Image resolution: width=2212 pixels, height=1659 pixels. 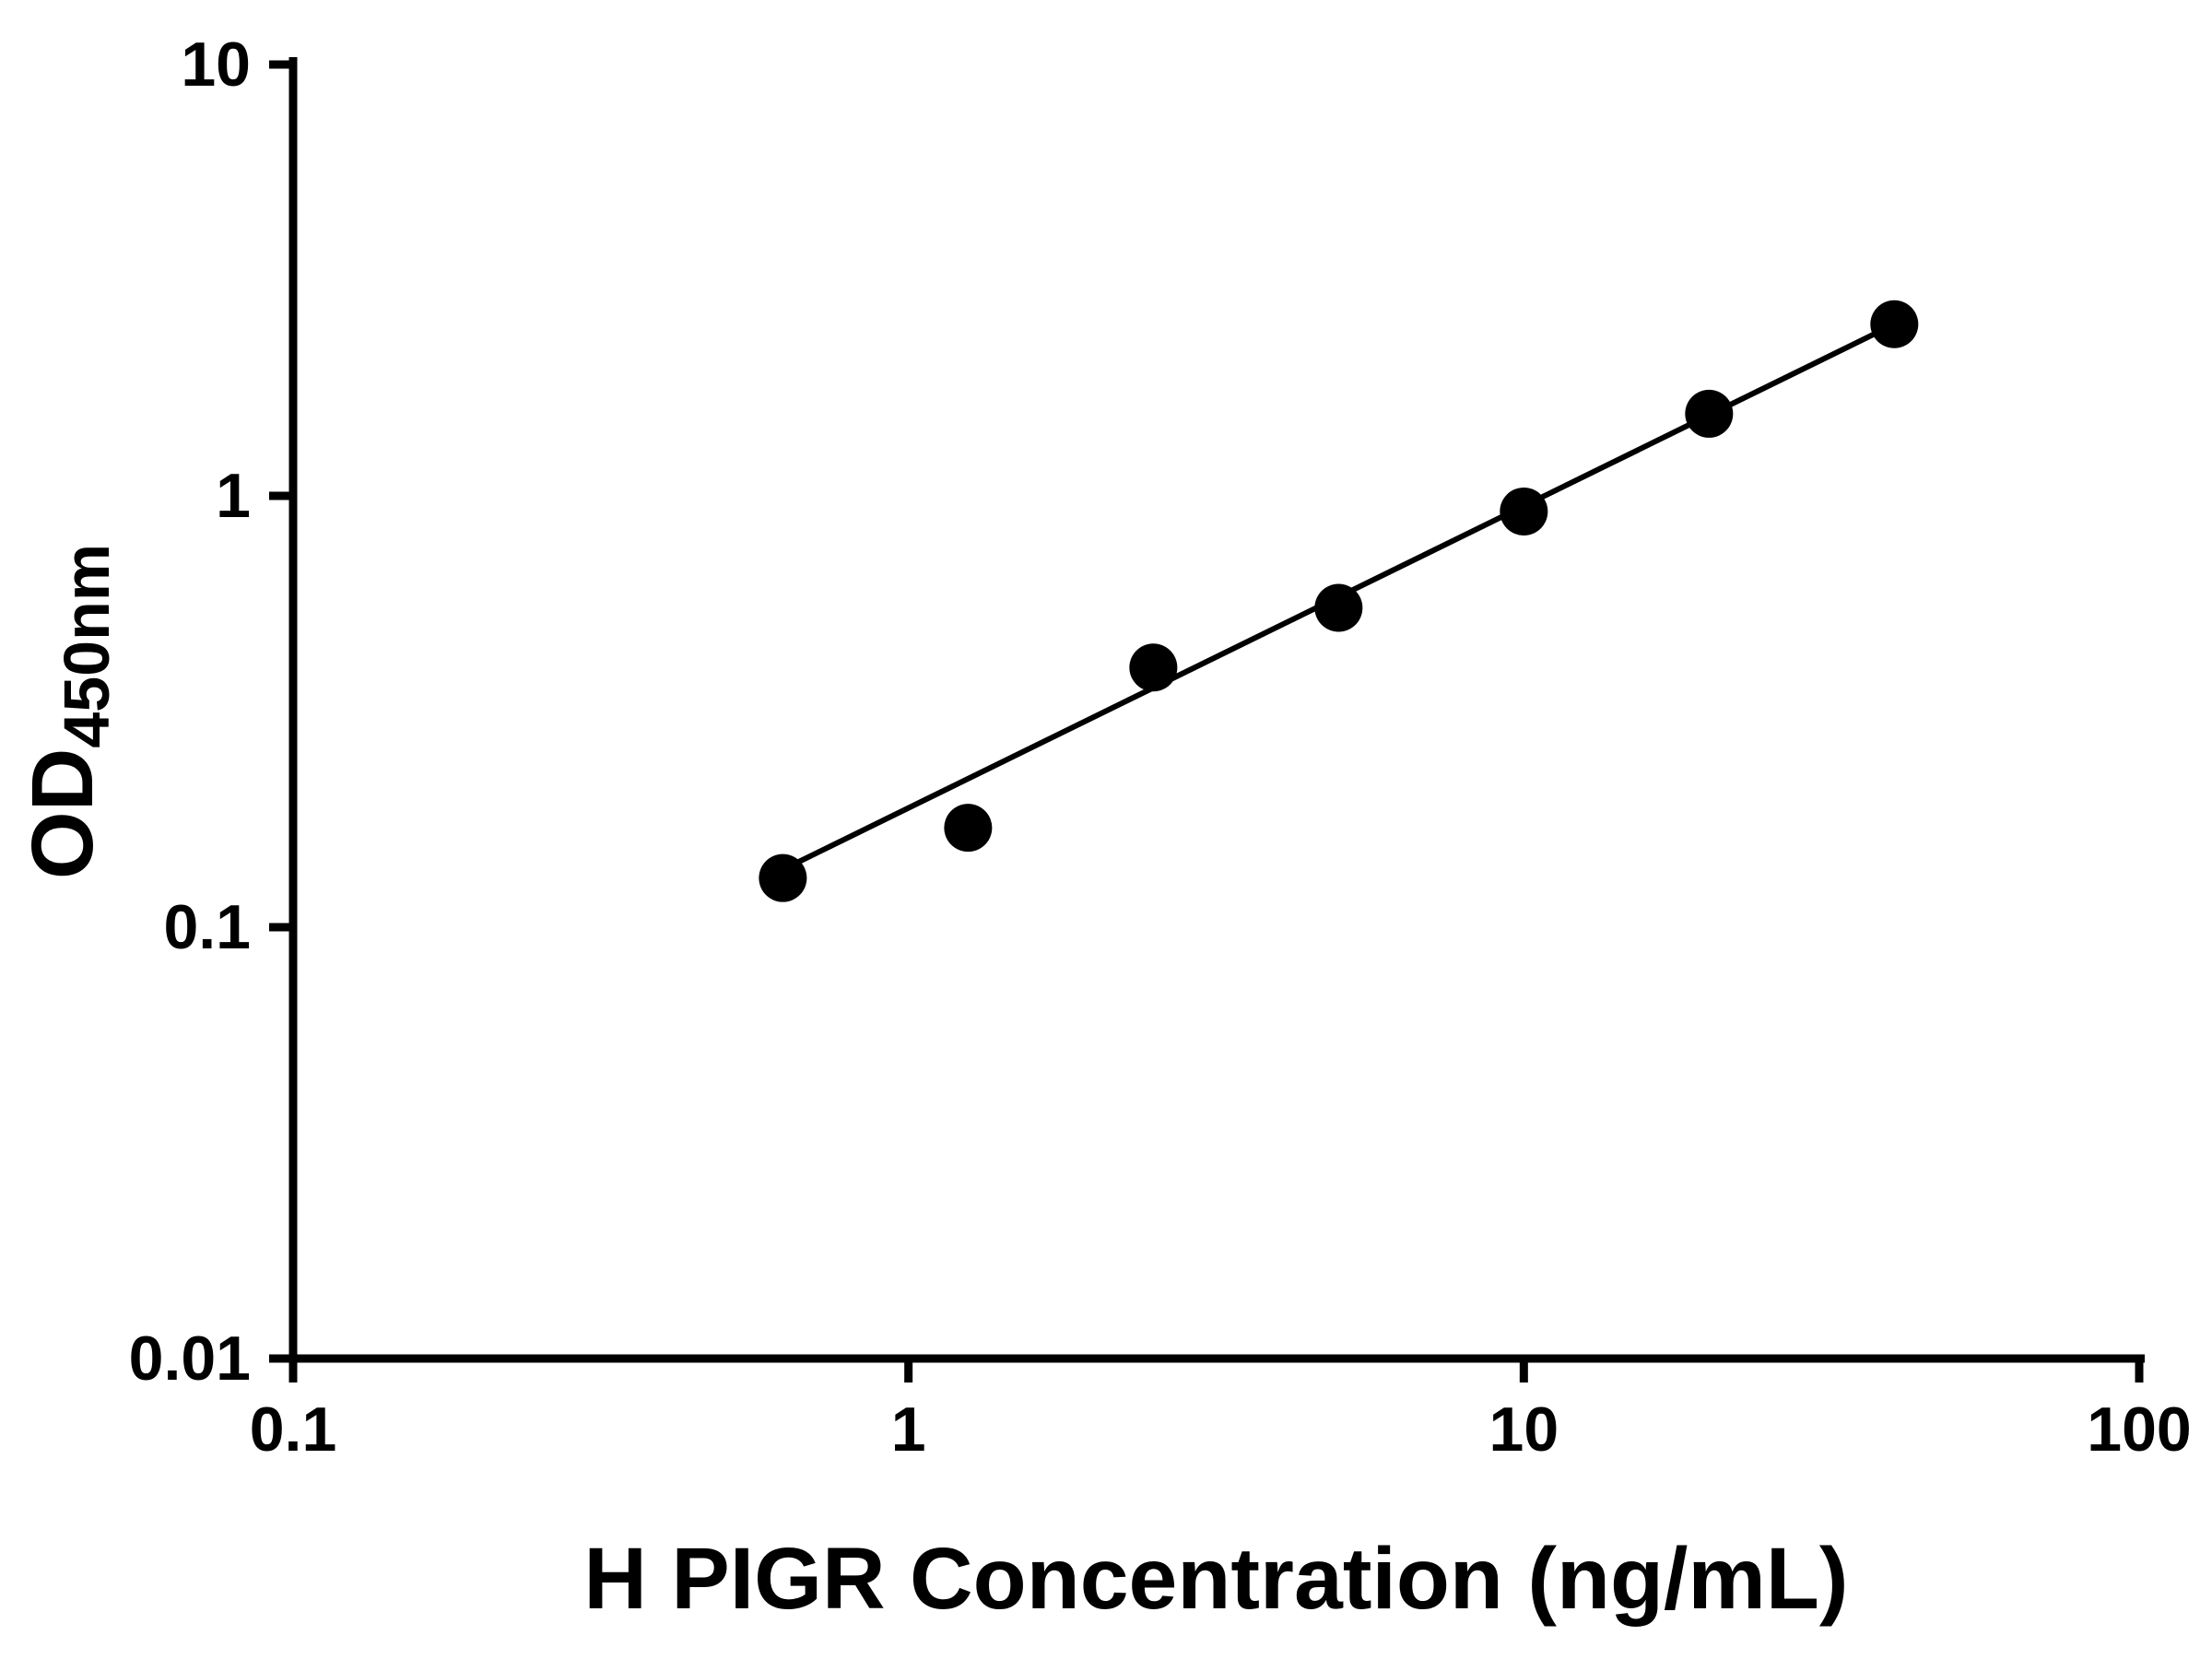 I want to click on y-axis-title: OD450nm, so click(x=68, y=711).